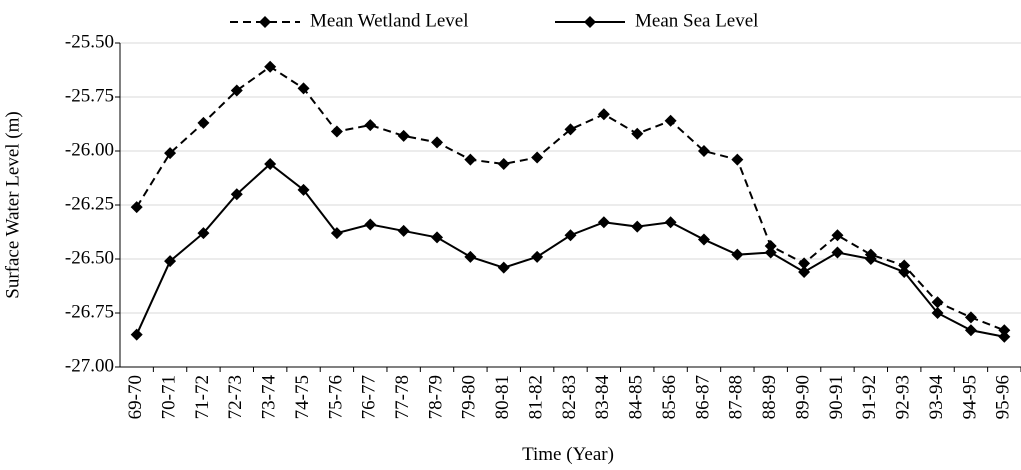 This screenshot has width=1021, height=470. I want to click on x-tick-label: 91-92, so click(869, 397).